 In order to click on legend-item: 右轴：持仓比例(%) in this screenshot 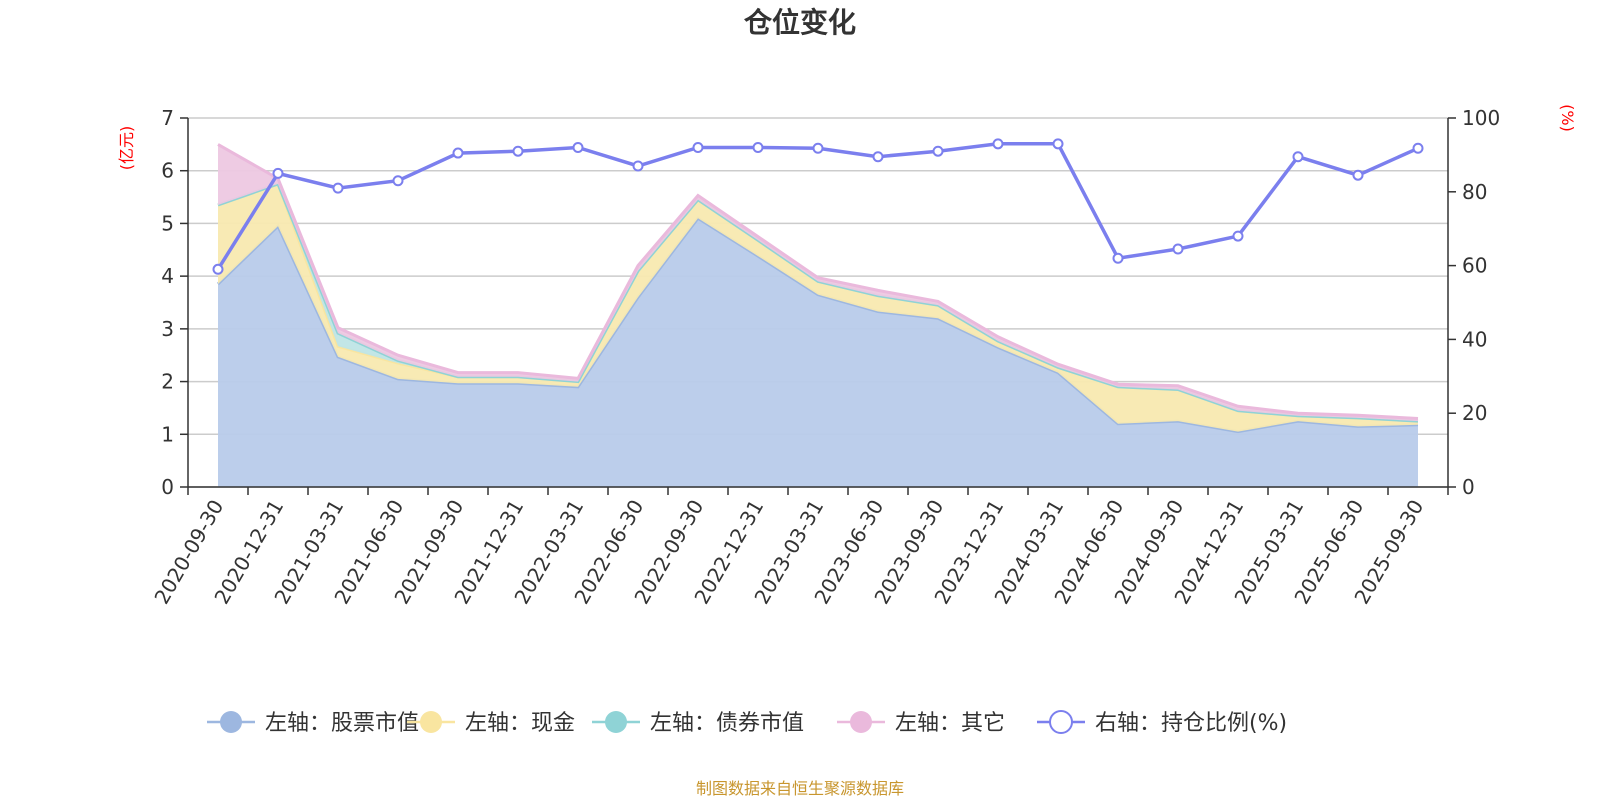, I will do `click(1162, 723)`.